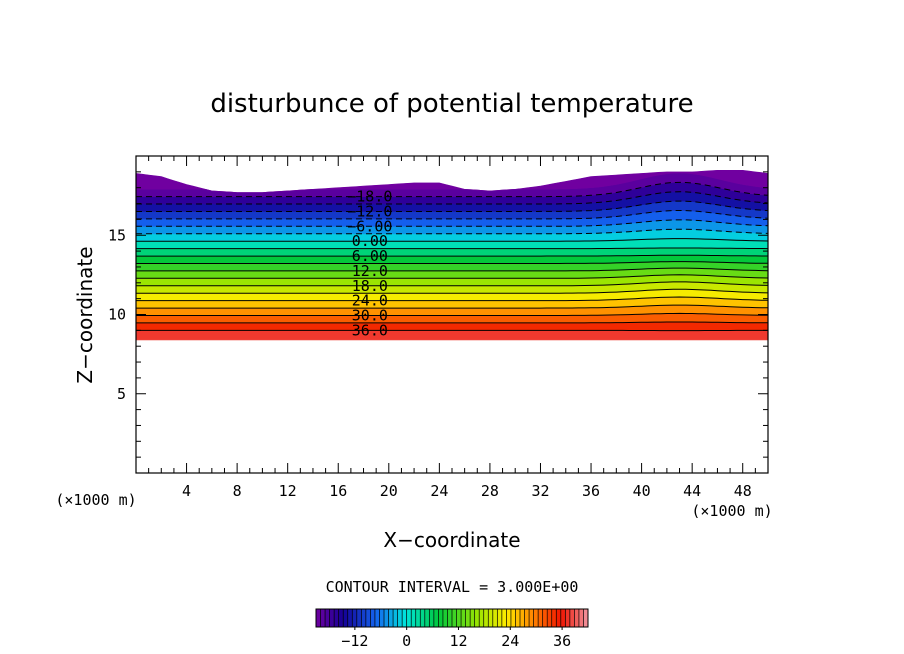 The height and width of the screenshot is (654, 904). I want to click on colorbar-tick-label: −12, so click(354, 641).